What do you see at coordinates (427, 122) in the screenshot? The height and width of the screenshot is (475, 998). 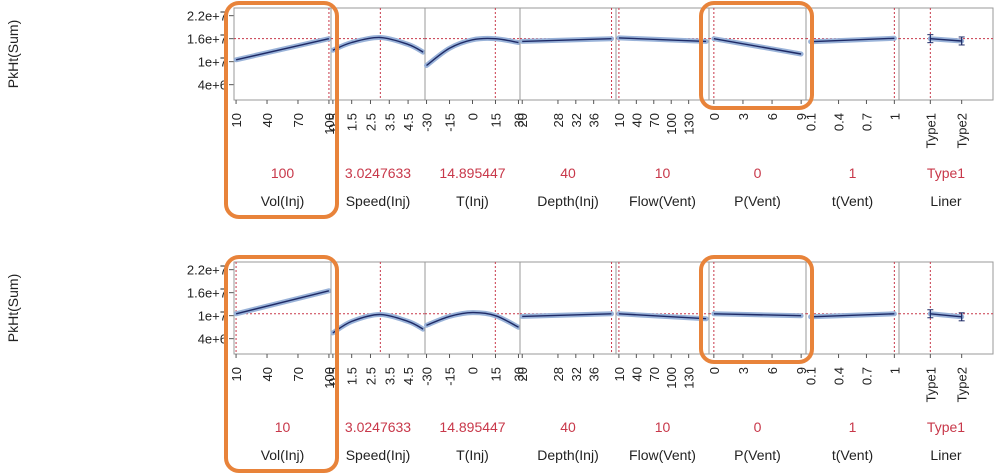 I see `x-tick-label: -30` at bounding box center [427, 122].